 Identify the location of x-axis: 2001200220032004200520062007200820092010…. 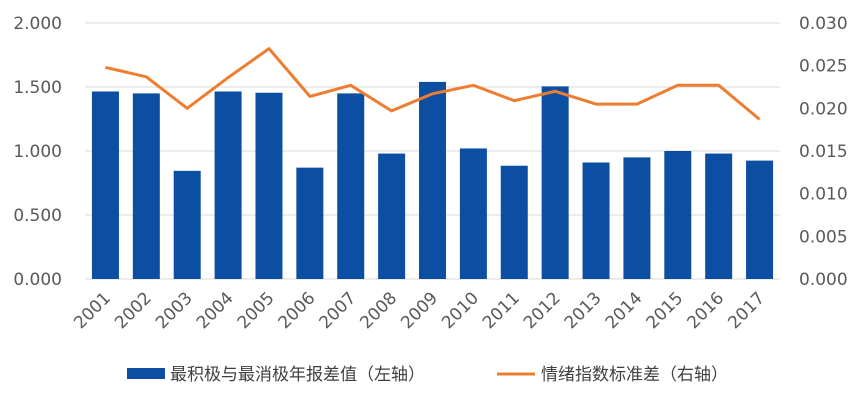
(419, 310).